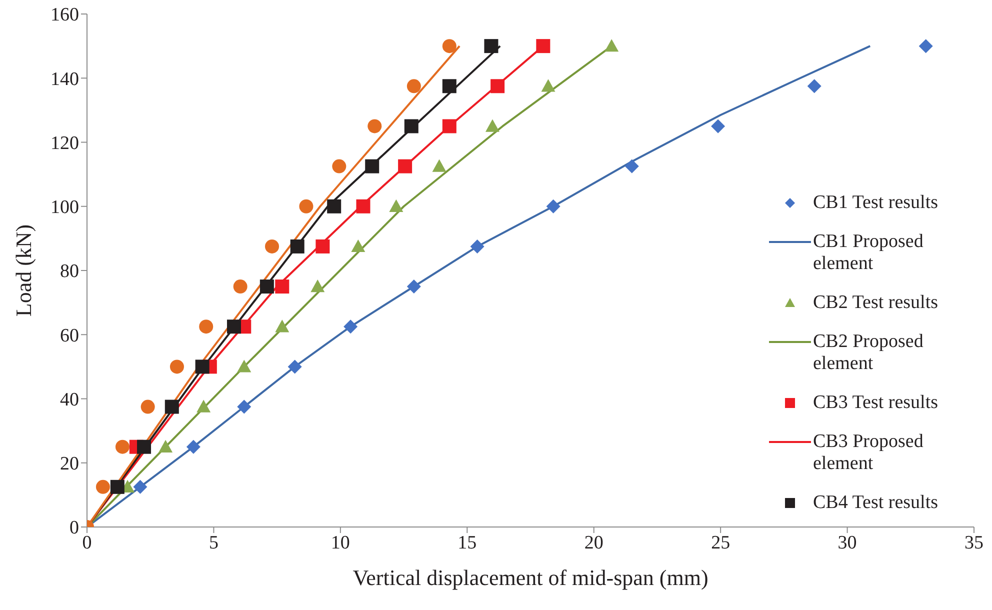  I want to click on y-tick-label: 40, so click(69, 399).